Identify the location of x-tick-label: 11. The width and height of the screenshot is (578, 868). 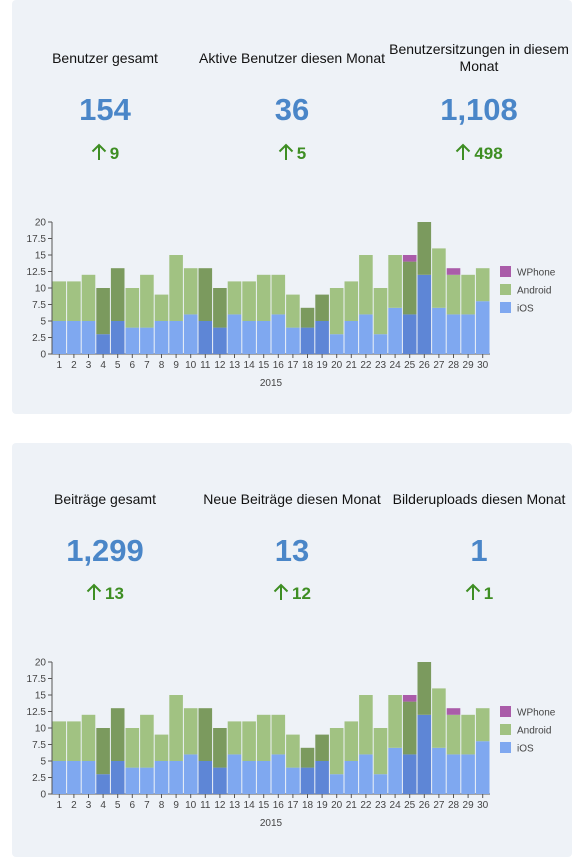
(205, 365).